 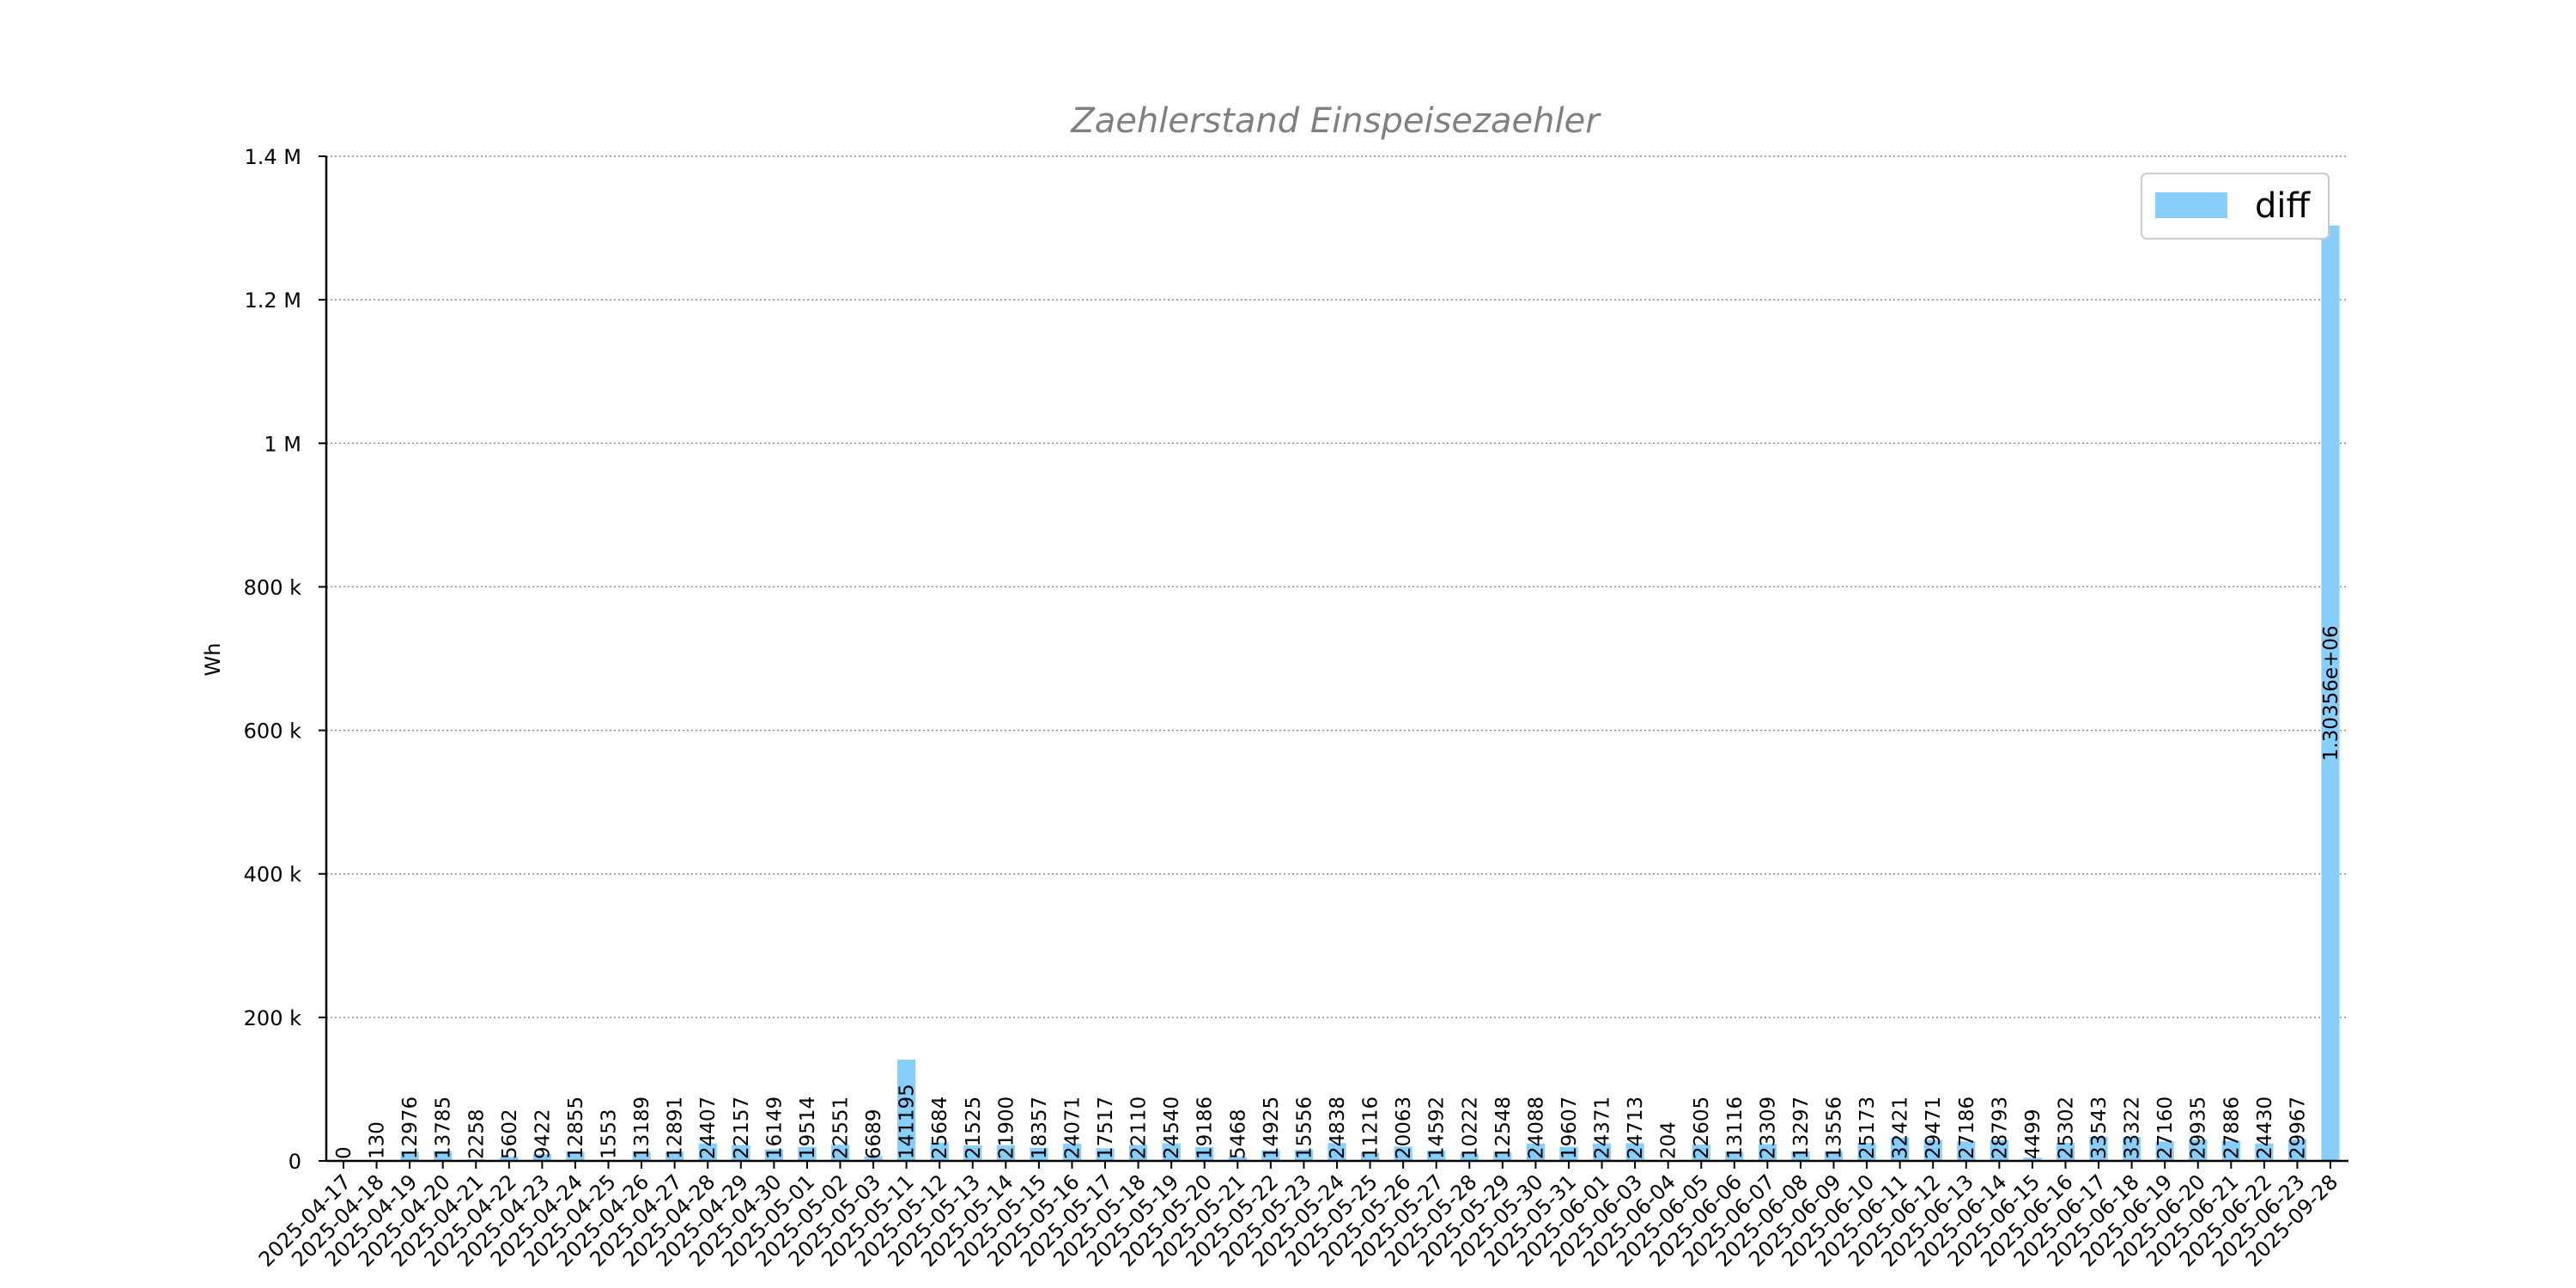 What do you see at coordinates (272, 301) in the screenshot?
I see `y-tick-label: 1.2 M` at bounding box center [272, 301].